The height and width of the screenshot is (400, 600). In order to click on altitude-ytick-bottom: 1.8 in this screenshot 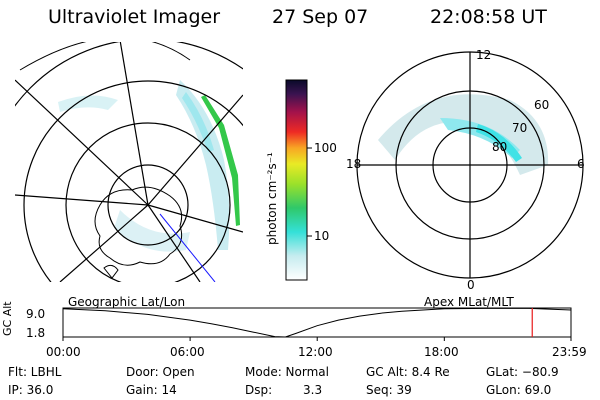, I will do `click(36, 333)`.